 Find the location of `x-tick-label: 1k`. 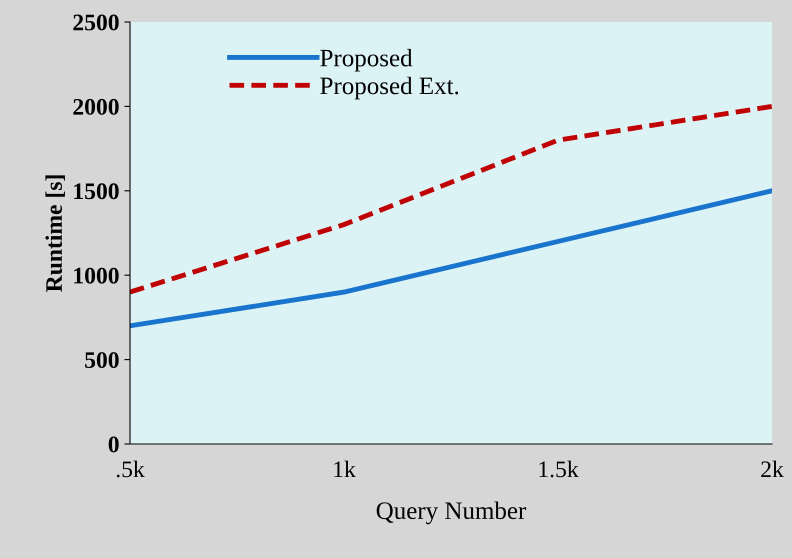

x-tick-label: 1k is located at coordinates (345, 469).